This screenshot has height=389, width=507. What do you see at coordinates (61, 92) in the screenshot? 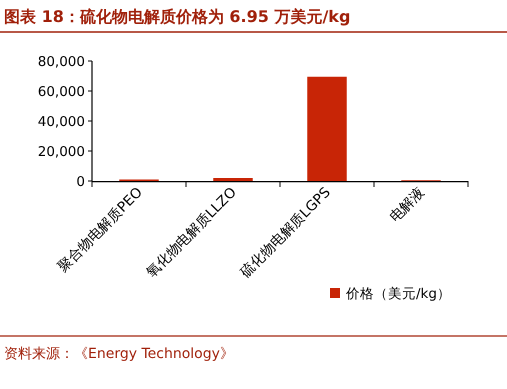
I see `y-tick-label: 60,000` at bounding box center [61, 92].